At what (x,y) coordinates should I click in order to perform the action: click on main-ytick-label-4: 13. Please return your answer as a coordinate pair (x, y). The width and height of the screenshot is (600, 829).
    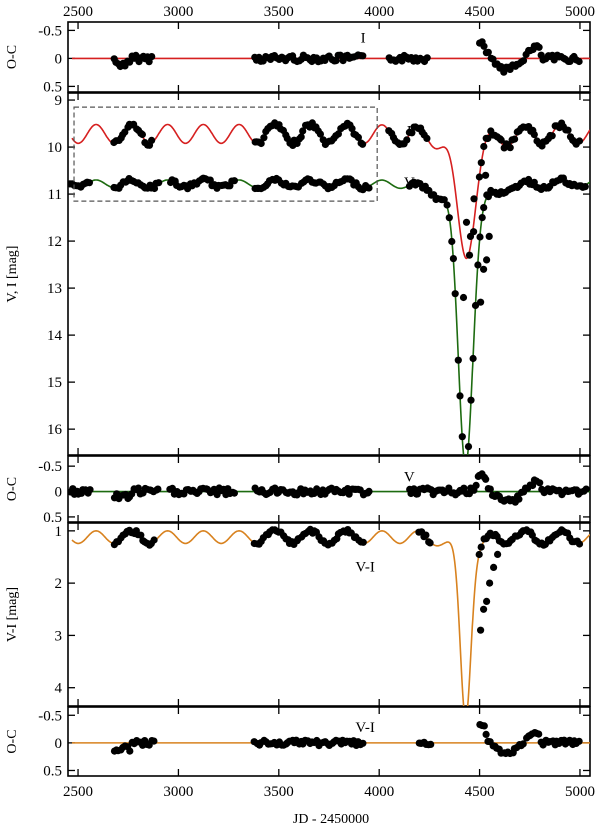
    Looking at the image, I should click on (54, 289).